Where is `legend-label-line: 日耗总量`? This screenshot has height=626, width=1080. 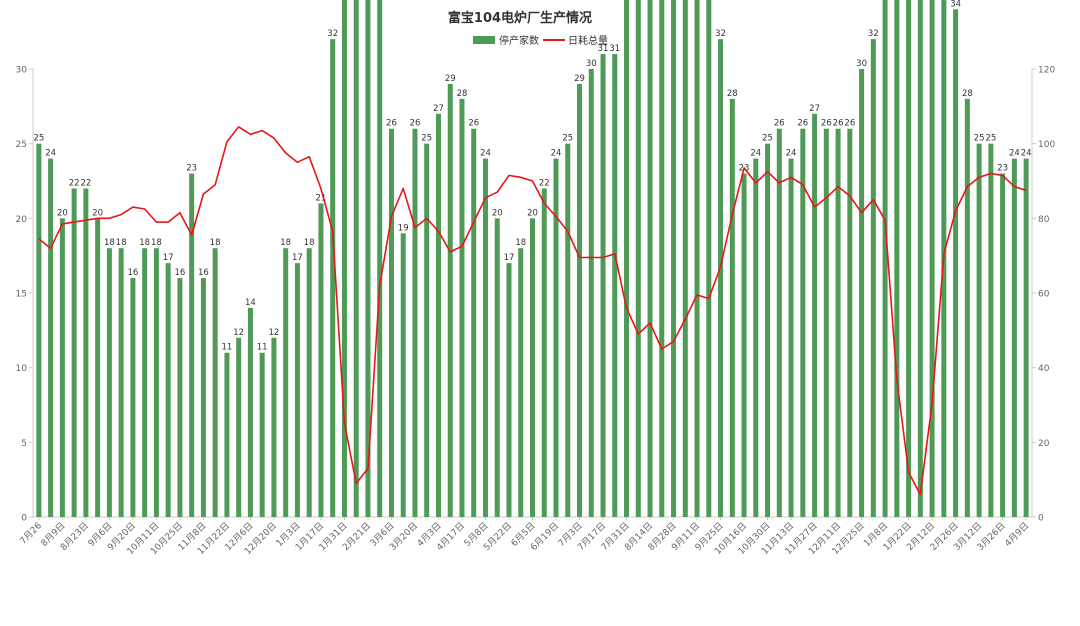
legend-label-line: 日耗总量 is located at coordinates (588, 40).